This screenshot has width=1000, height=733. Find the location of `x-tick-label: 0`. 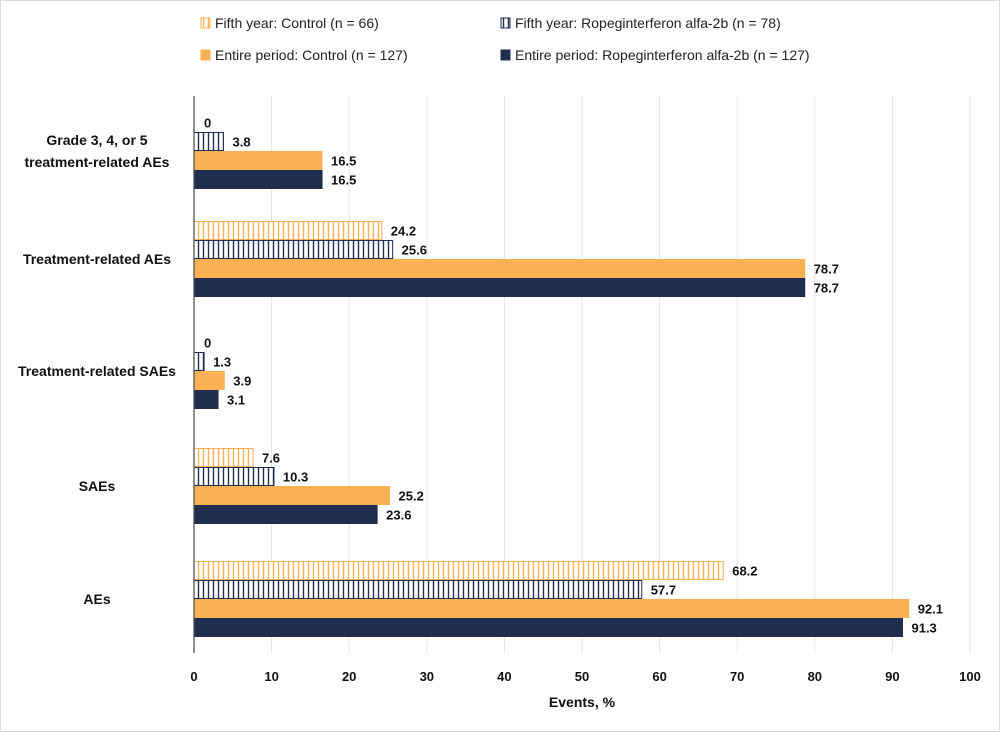

x-tick-label: 0 is located at coordinates (193, 676).